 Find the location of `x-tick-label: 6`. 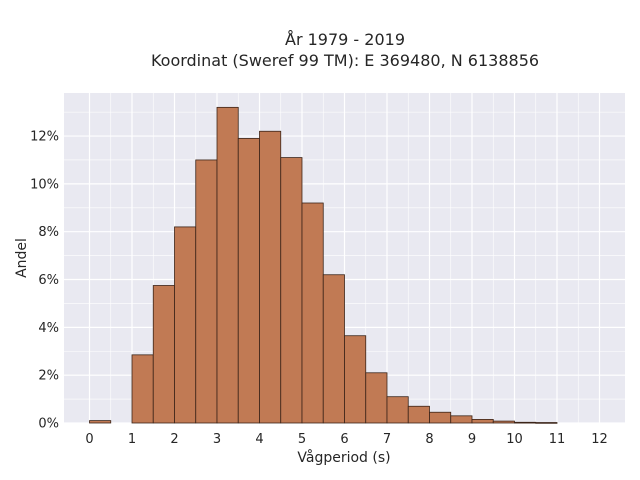

x-tick-label: 6 is located at coordinates (344, 439).